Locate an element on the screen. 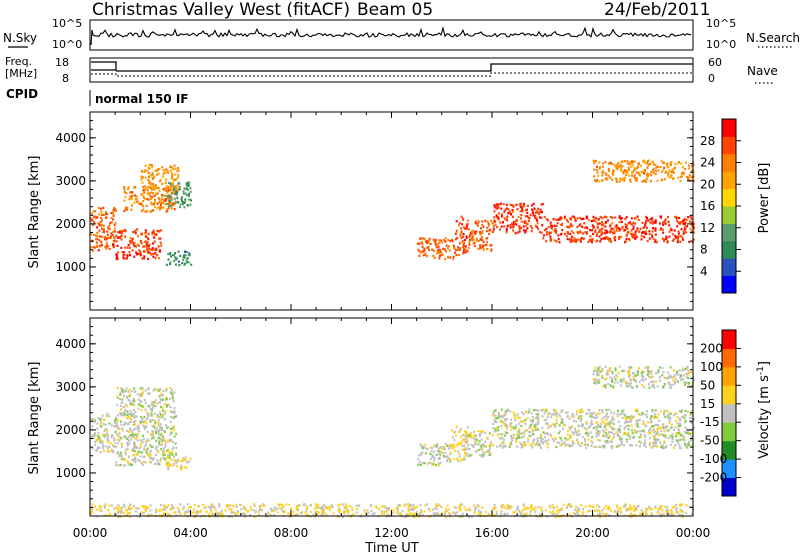 This screenshot has width=800, height=554. nsky-panel-frame is located at coordinates (391, 35).